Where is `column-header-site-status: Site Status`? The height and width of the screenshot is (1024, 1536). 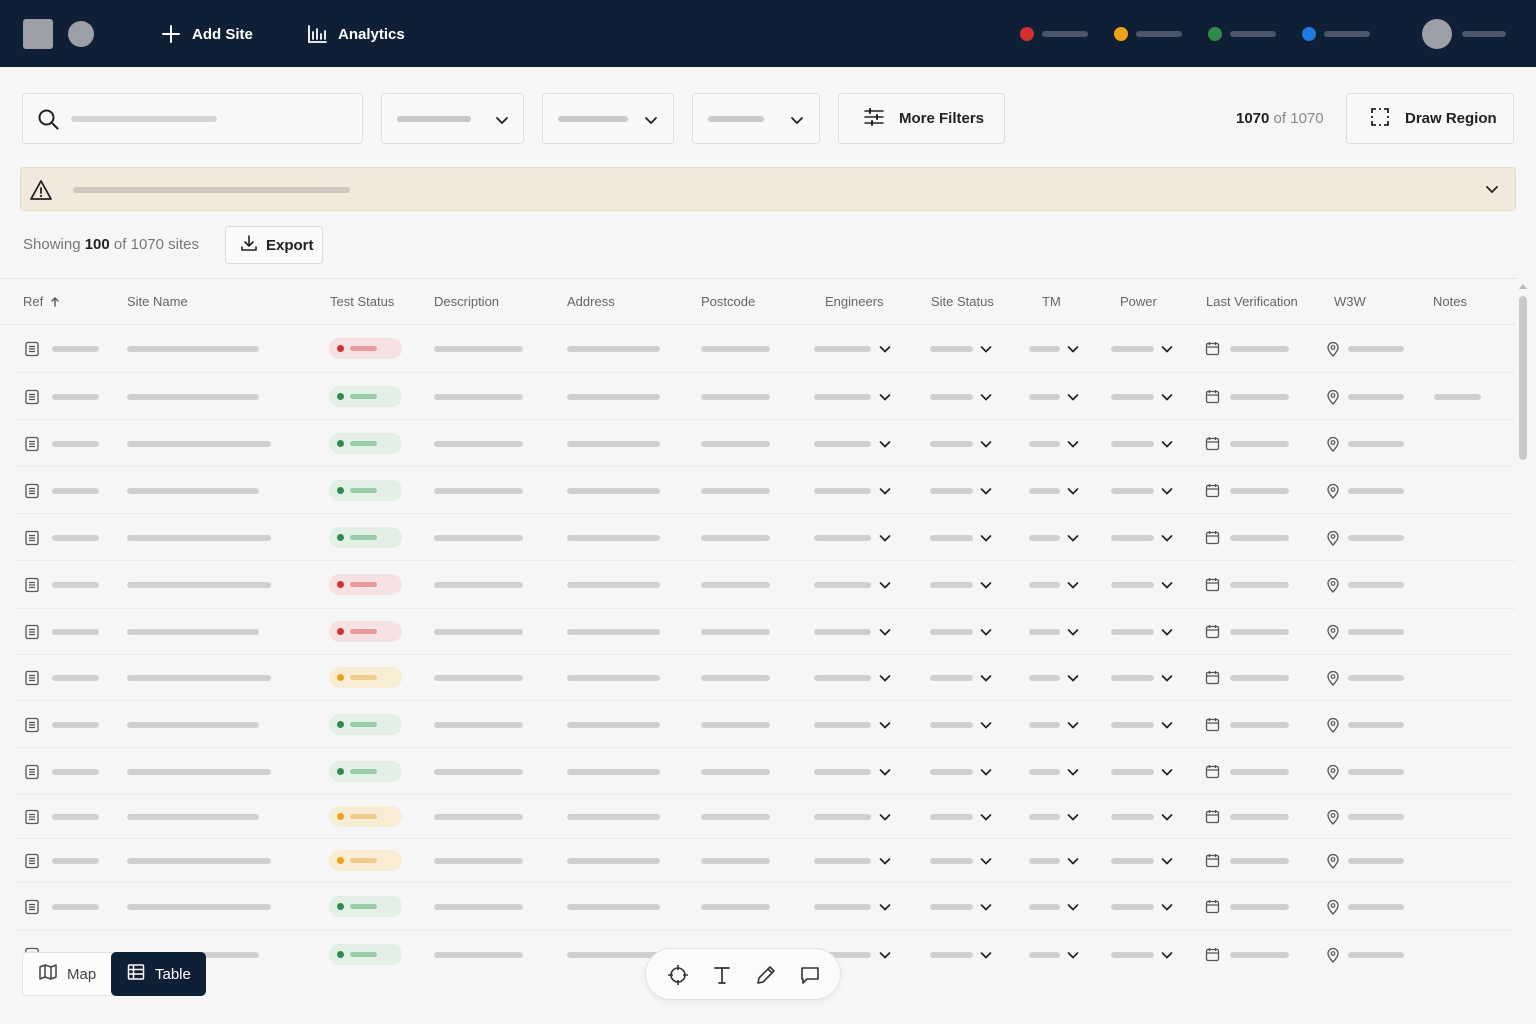 column-header-site-status: Site Status is located at coordinates (962, 301).